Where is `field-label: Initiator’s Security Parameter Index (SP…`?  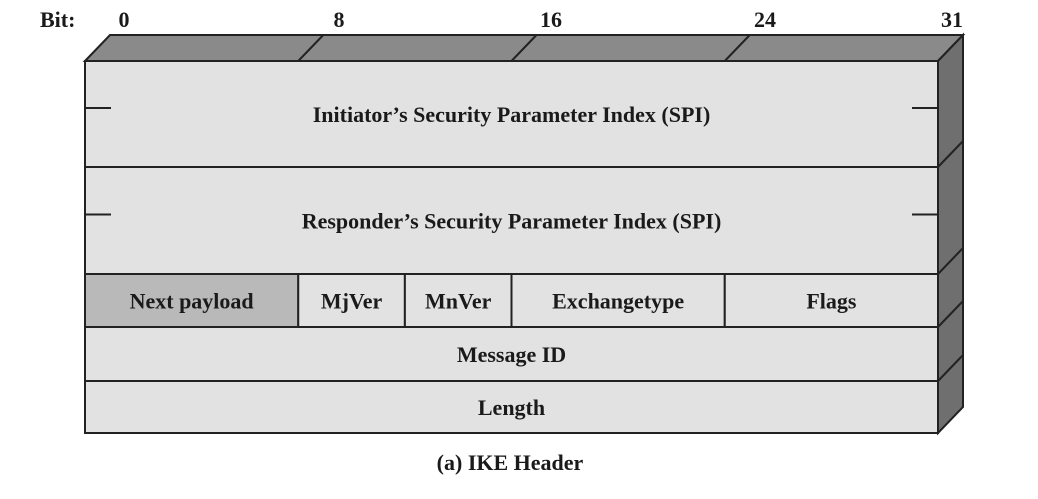
field-label: Initiator’s Security Parameter Index (SP… is located at coordinates (512, 114).